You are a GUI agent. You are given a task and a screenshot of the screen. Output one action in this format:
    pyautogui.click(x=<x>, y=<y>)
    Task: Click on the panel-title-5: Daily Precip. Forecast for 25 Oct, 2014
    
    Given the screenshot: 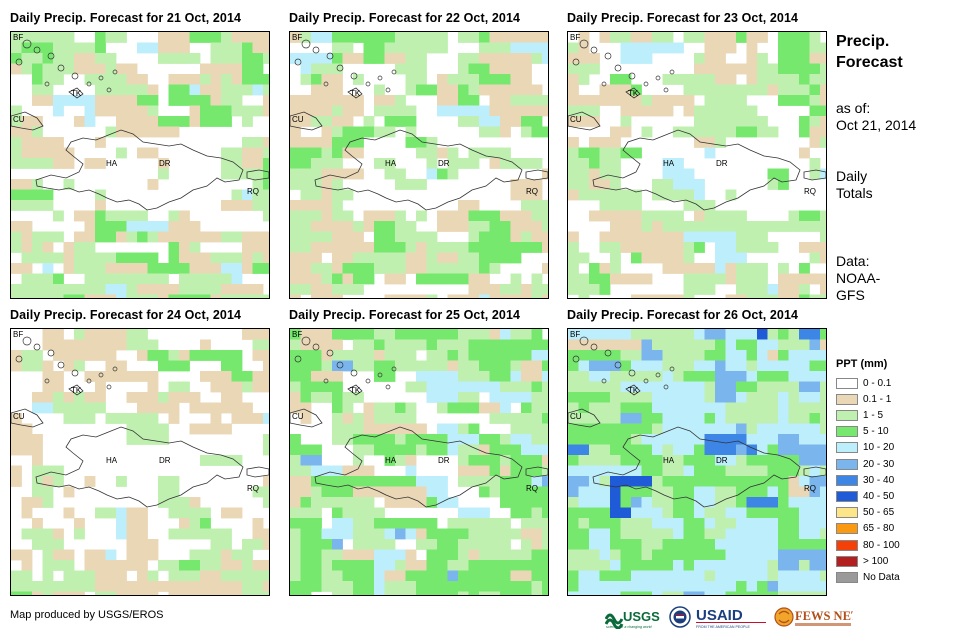 What is the action you would take?
    pyautogui.click(x=405, y=315)
    